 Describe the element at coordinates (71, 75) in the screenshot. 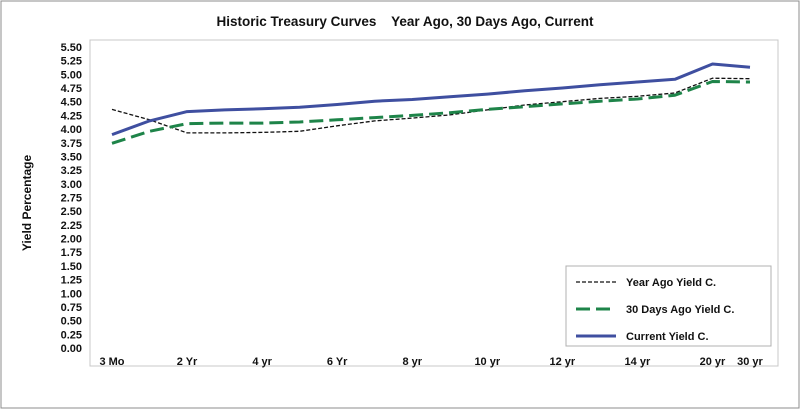

I see `y-tick-label: 5.00` at that location.